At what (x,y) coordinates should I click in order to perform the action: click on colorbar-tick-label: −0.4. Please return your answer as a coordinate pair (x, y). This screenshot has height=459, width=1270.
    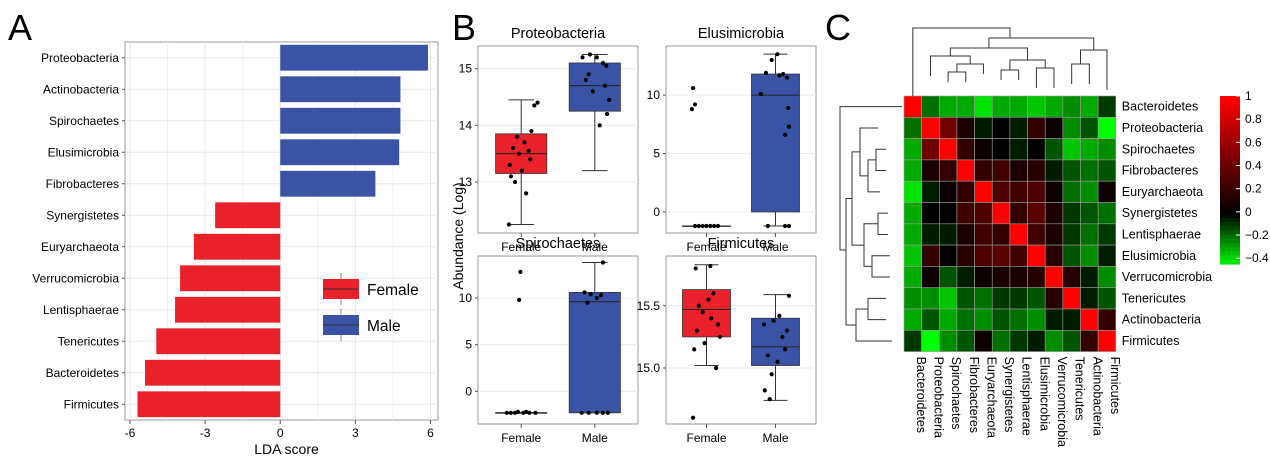
    Looking at the image, I should click on (1257, 258).